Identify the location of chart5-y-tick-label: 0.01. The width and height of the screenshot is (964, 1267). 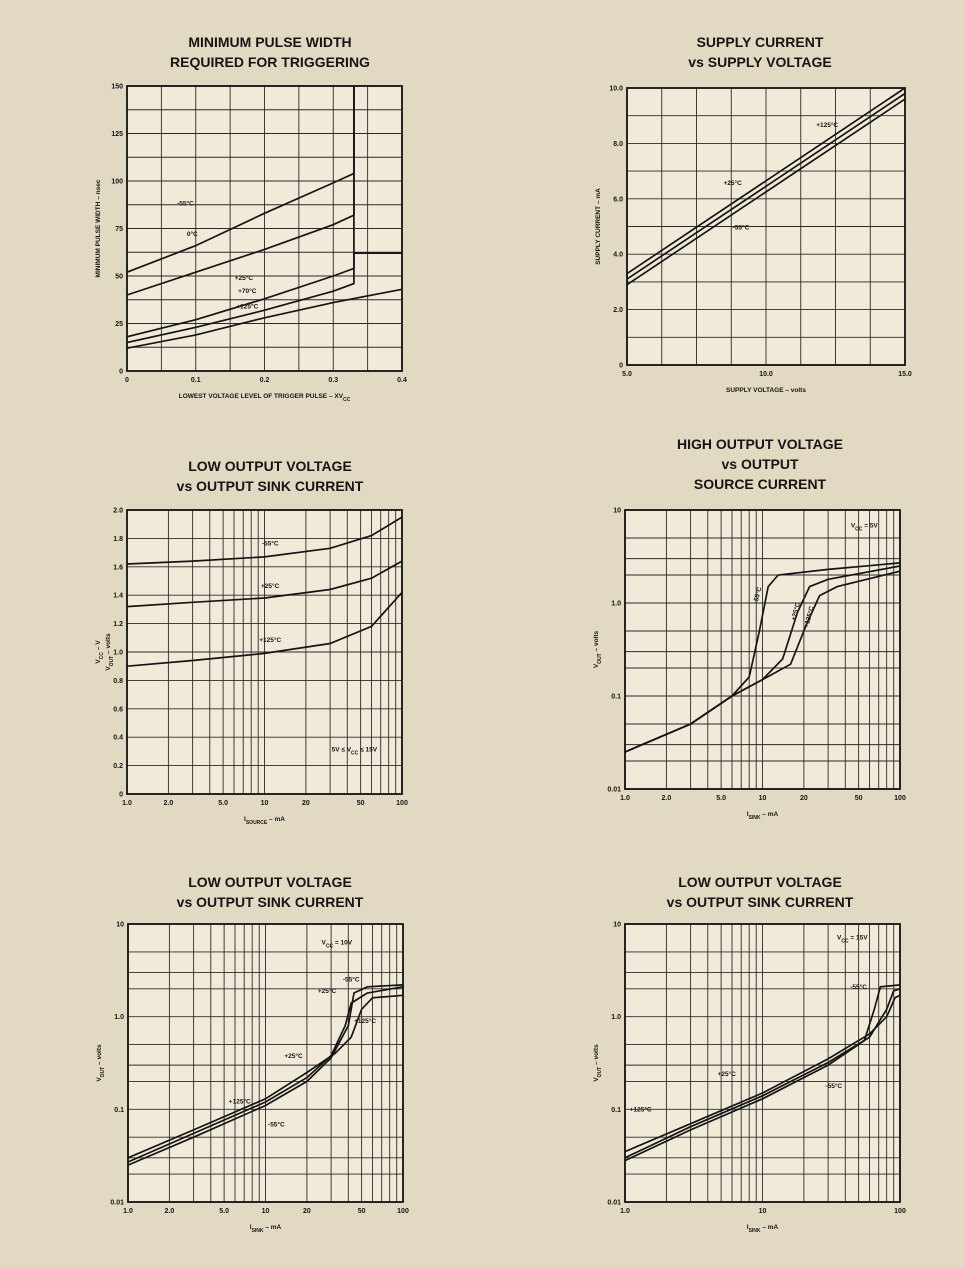
(117, 1203).